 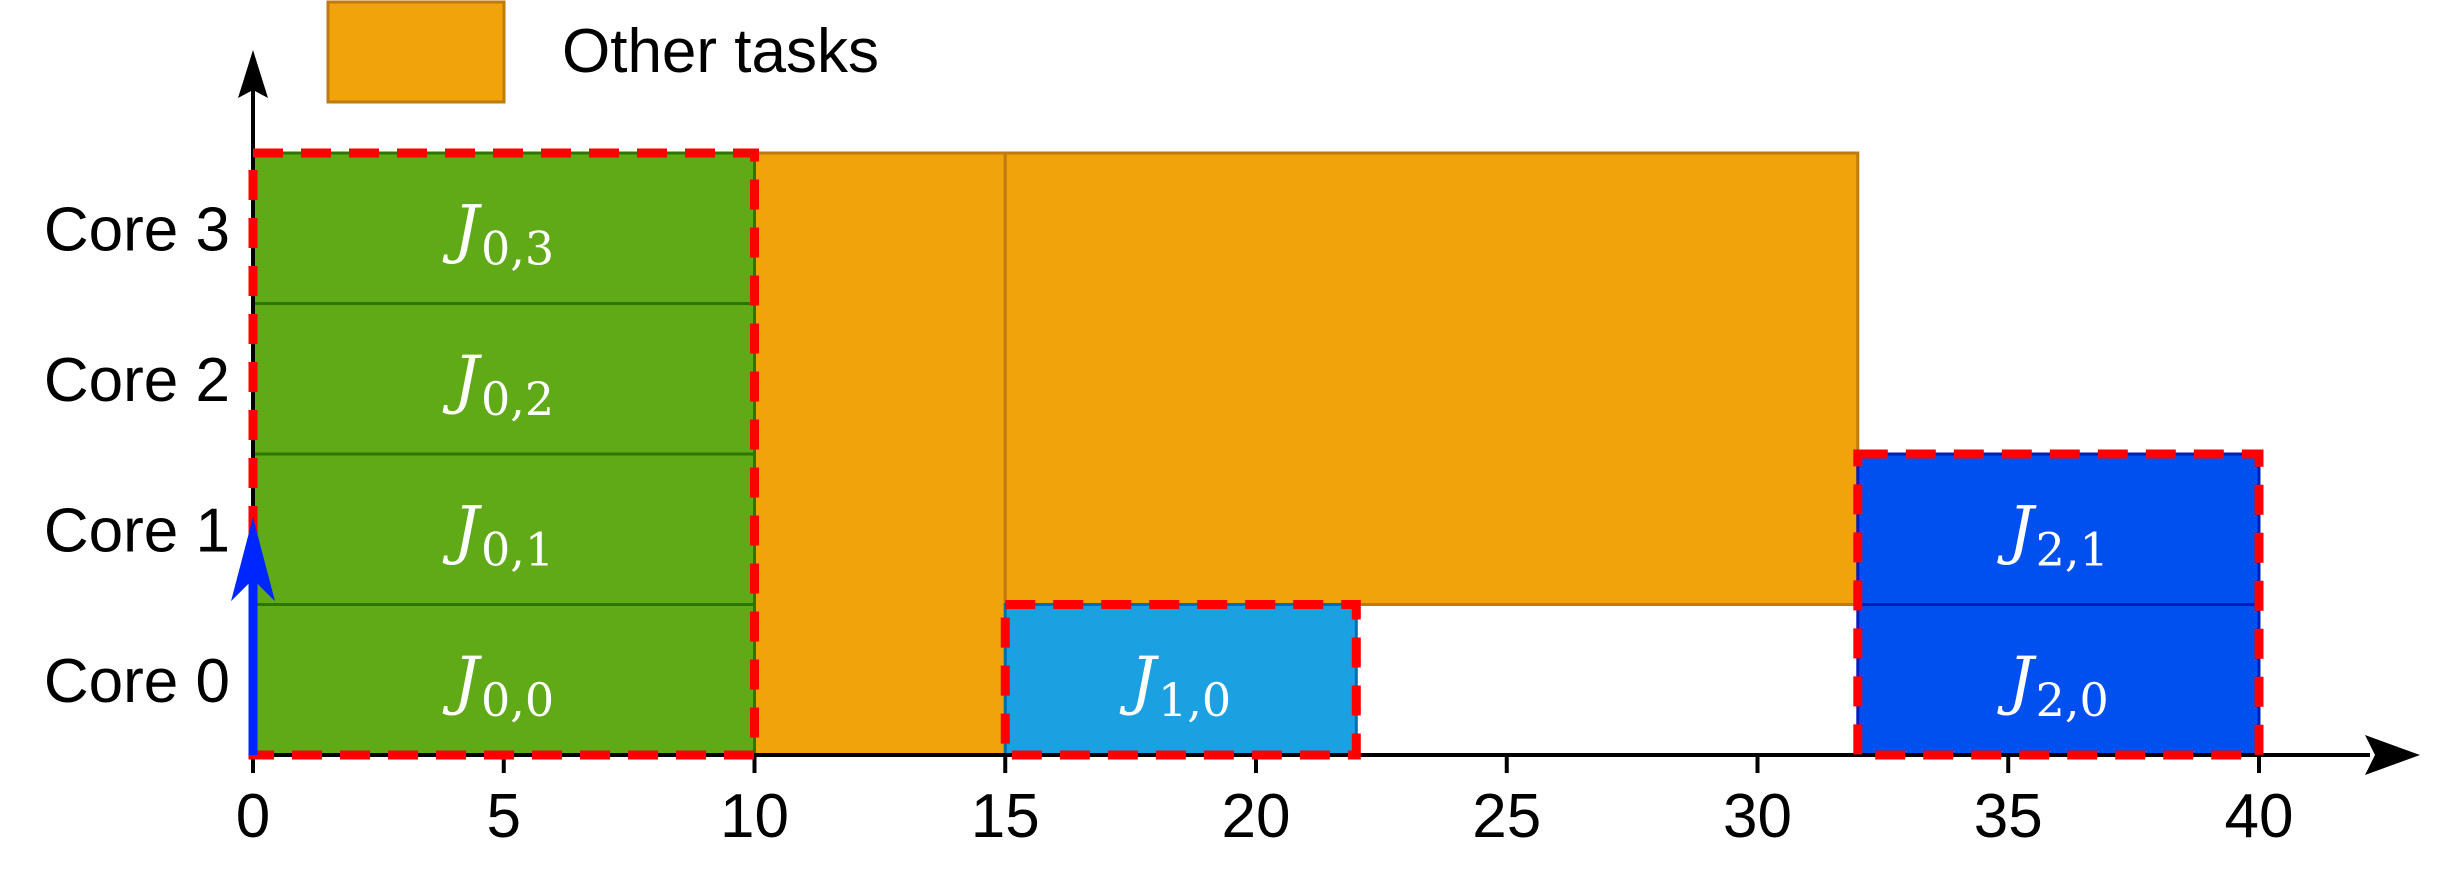 I want to click on core-label-0: Core 0, so click(x=137, y=681).